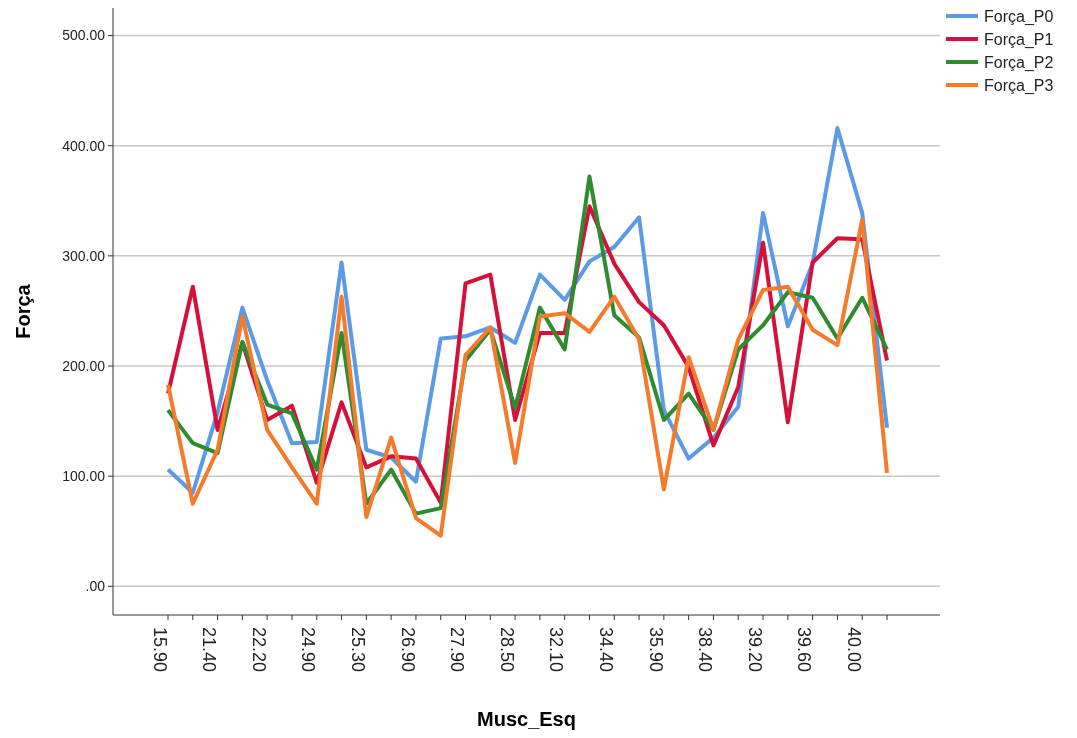  Describe the element at coordinates (605, 650) in the screenshot. I see `x-tick-label: 34.40` at that location.